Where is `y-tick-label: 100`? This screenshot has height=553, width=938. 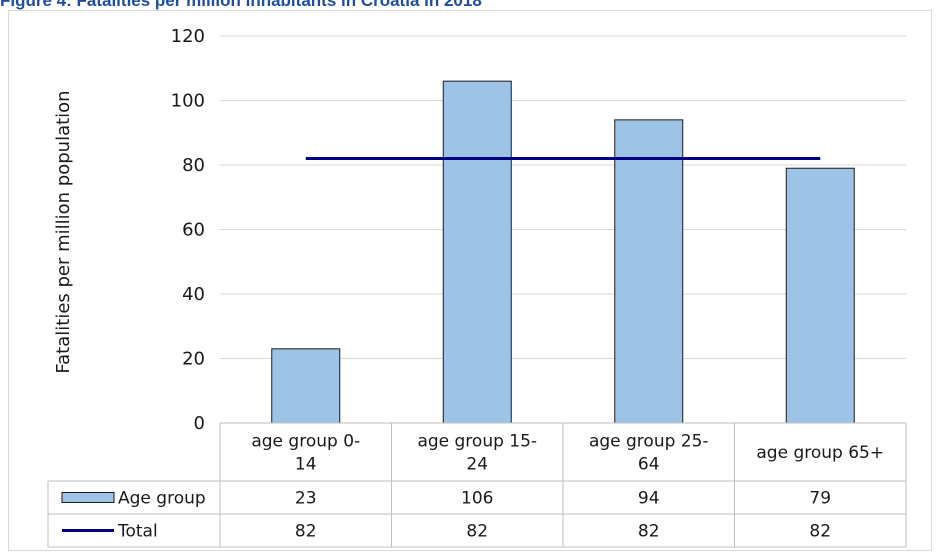 y-tick-label: 100 is located at coordinates (188, 101).